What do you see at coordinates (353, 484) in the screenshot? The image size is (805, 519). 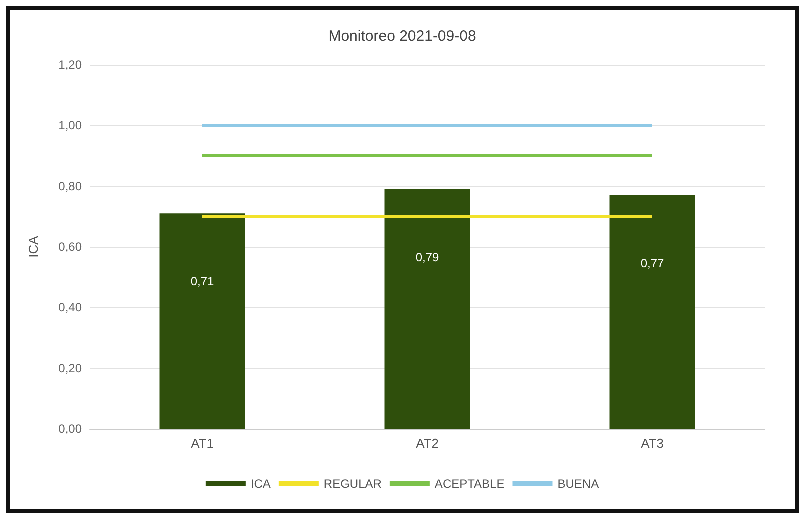 I see `legend-label: REGULAR` at bounding box center [353, 484].